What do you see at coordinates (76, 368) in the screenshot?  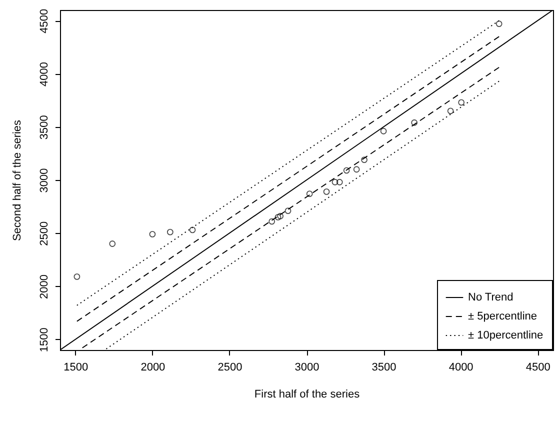 I see `x-tick-label: 1500` at bounding box center [76, 368].